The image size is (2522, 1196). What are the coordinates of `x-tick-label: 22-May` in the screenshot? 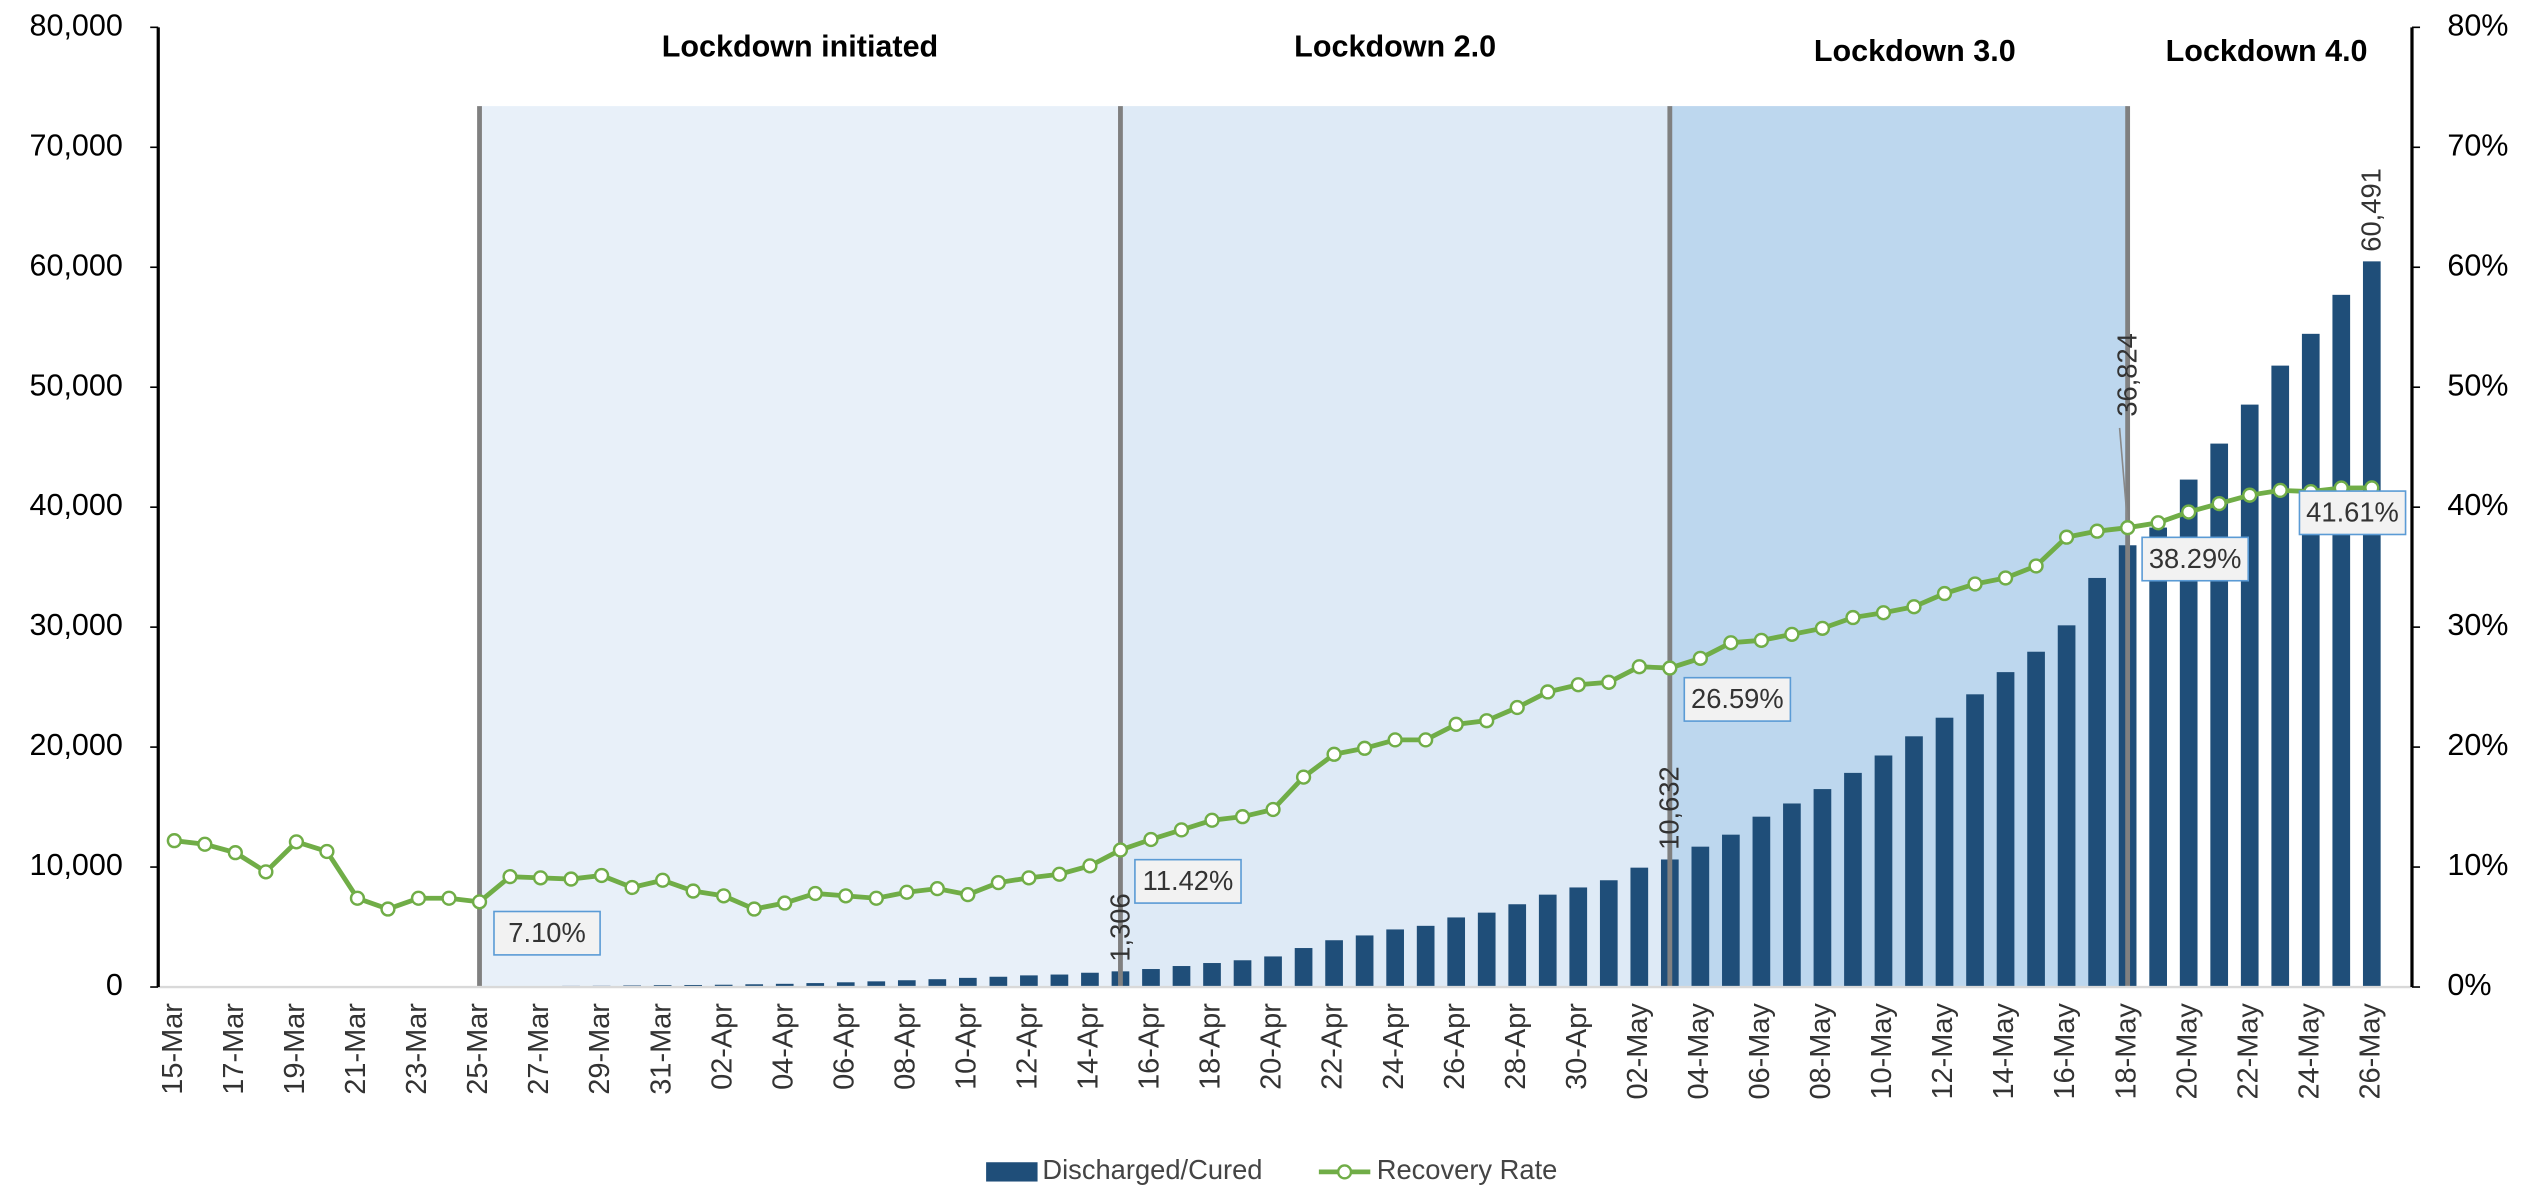 It's located at (2248, 1051).